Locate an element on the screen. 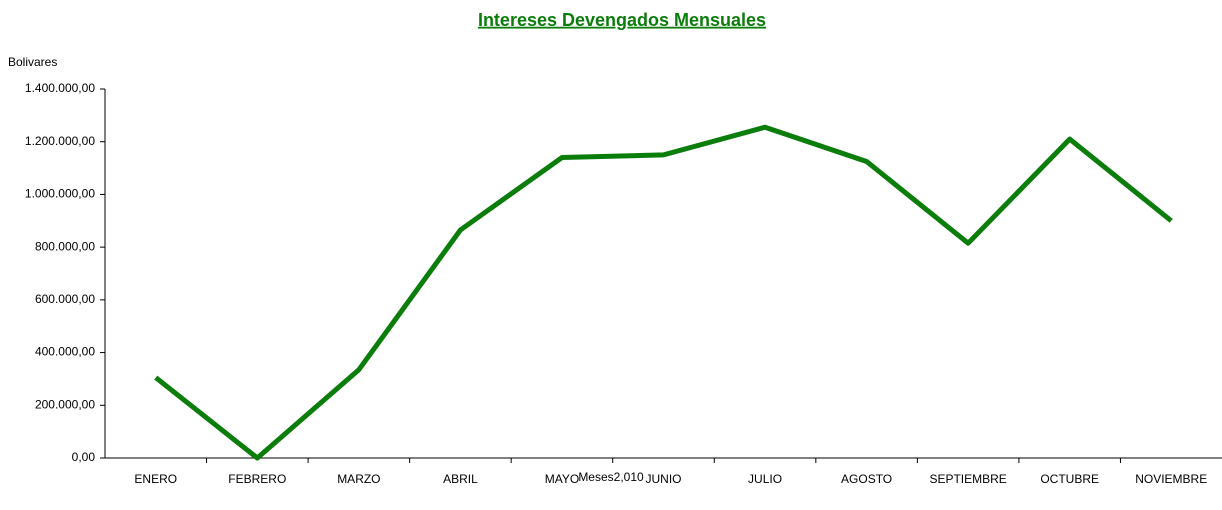 The image size is (1222, 510). x-tick-label: MAYO is located at coordinates (562, 479).